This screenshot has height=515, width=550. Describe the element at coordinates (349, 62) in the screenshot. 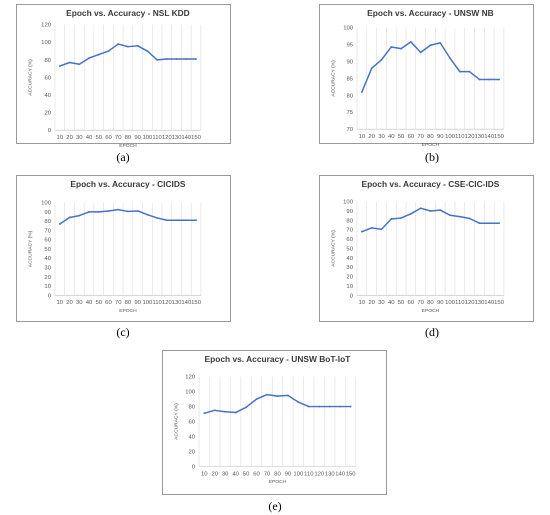

I see `y-tick-label: 90` at that location.